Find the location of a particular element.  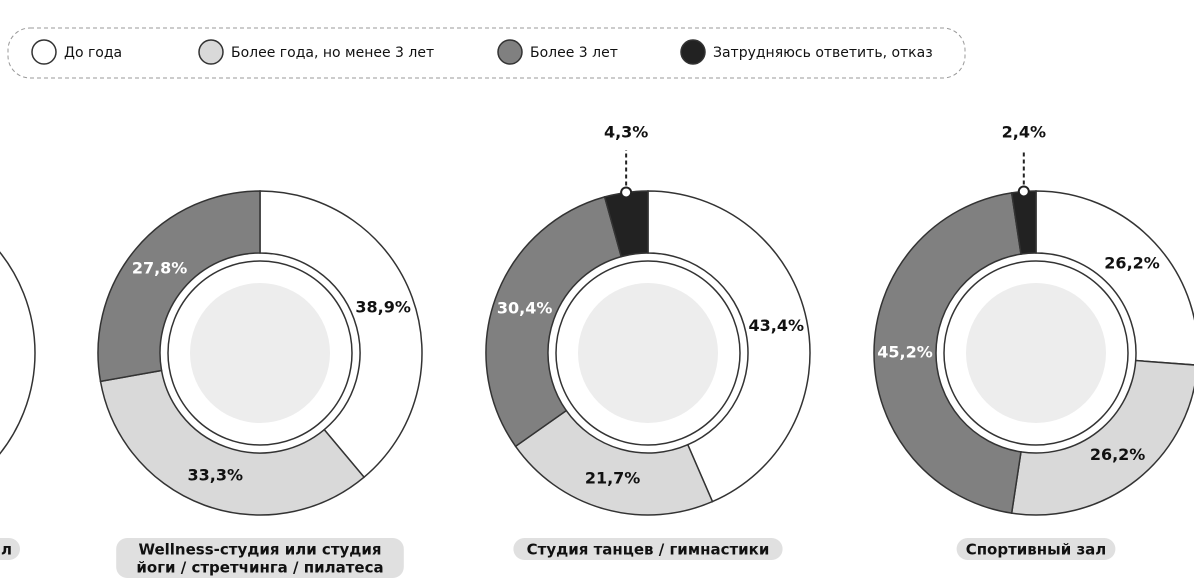

legend-frame is located at coordinates (486, 53).